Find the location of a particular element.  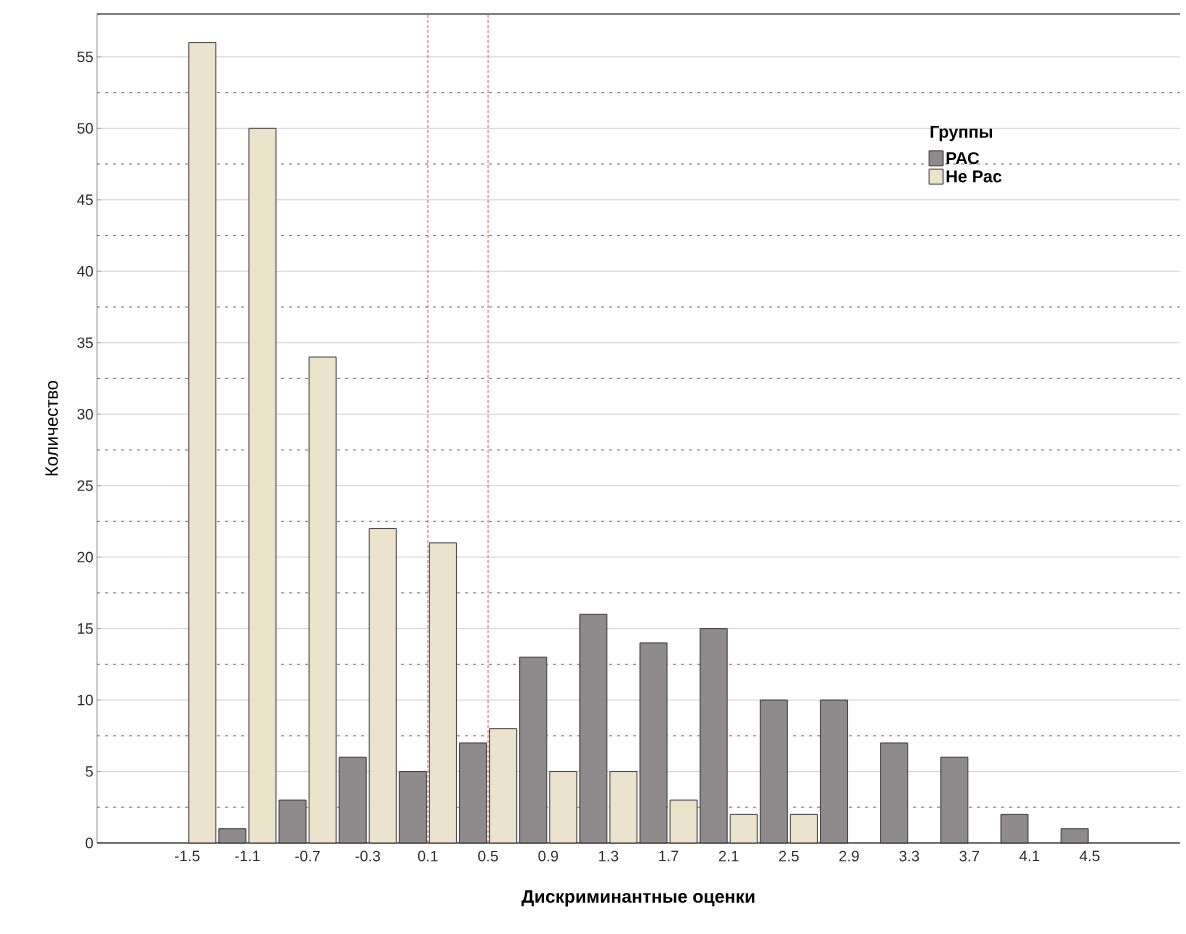

x-tick-label: 0.9 is located at coordinates (548, 856).